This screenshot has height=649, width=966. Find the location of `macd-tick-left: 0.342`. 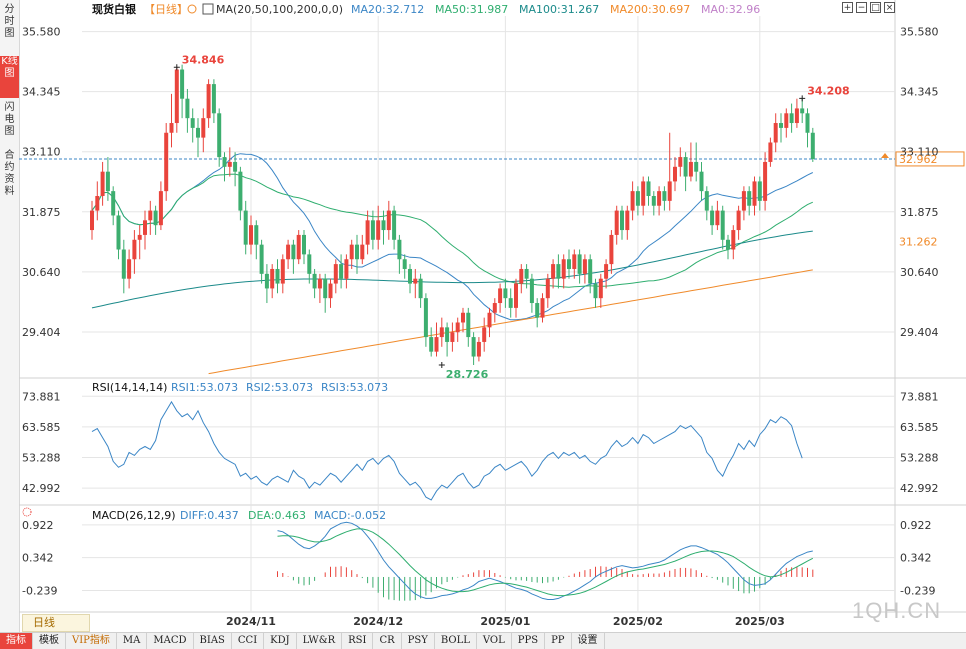

macd-tick-left: 0.342 is located at coordinates (38, 558).